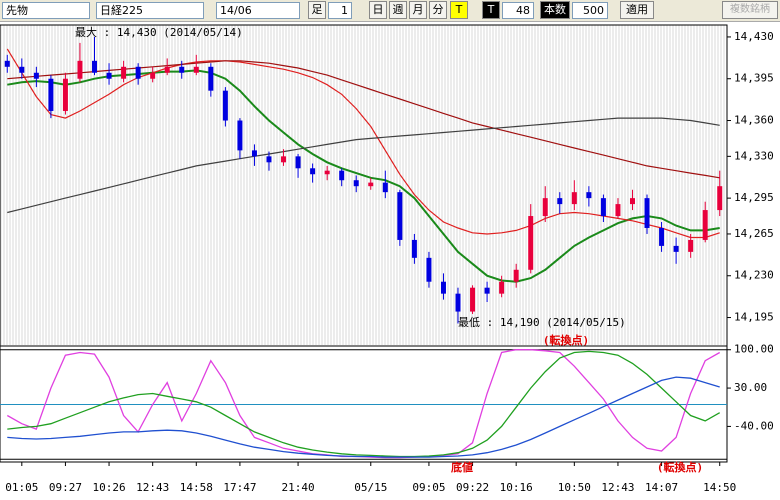  Describe the element at coordinates (754, 36) in the screenshot. I see `y-tick-label: 14,430` at that location.